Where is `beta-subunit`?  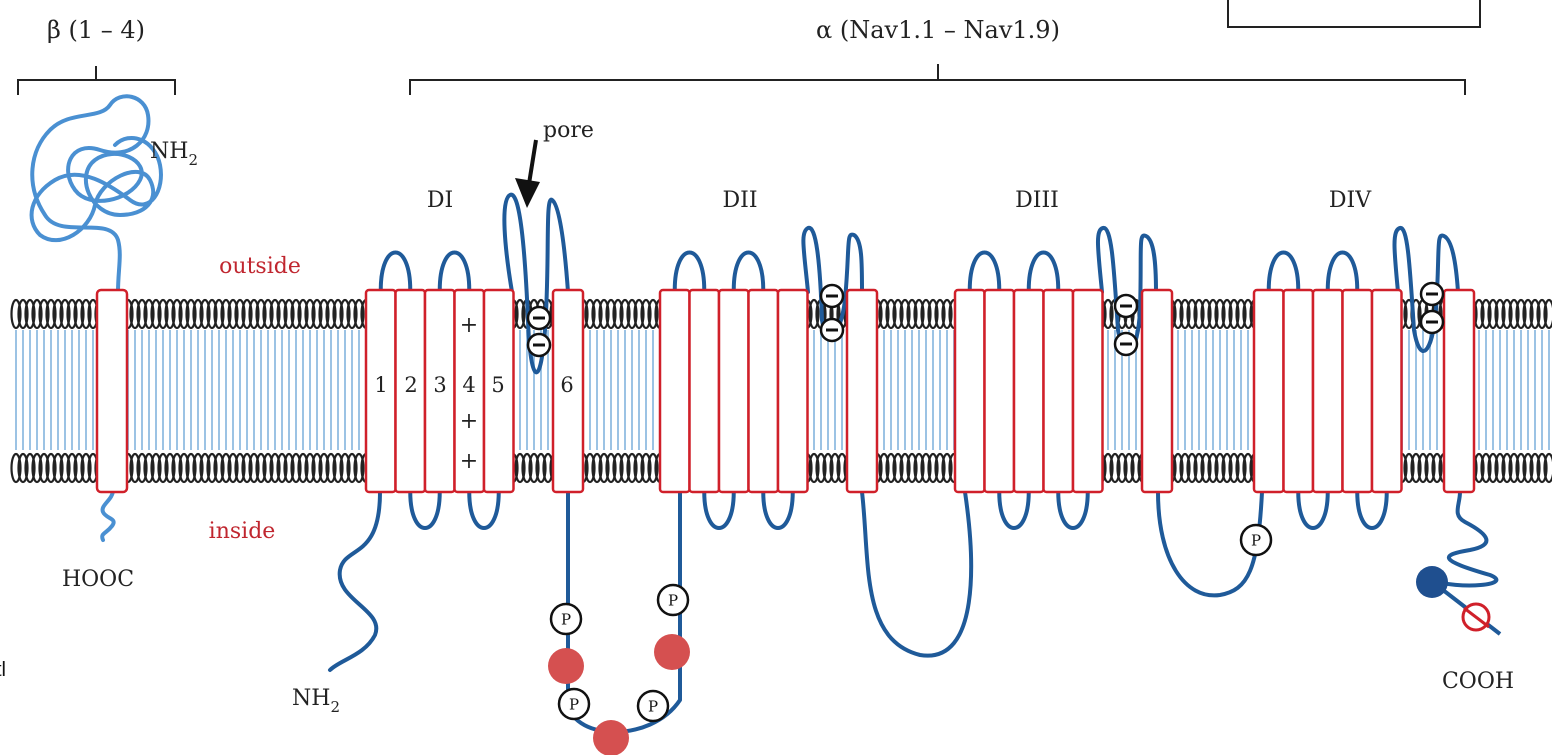 beta-subunit is located at coordinates (96, 318).